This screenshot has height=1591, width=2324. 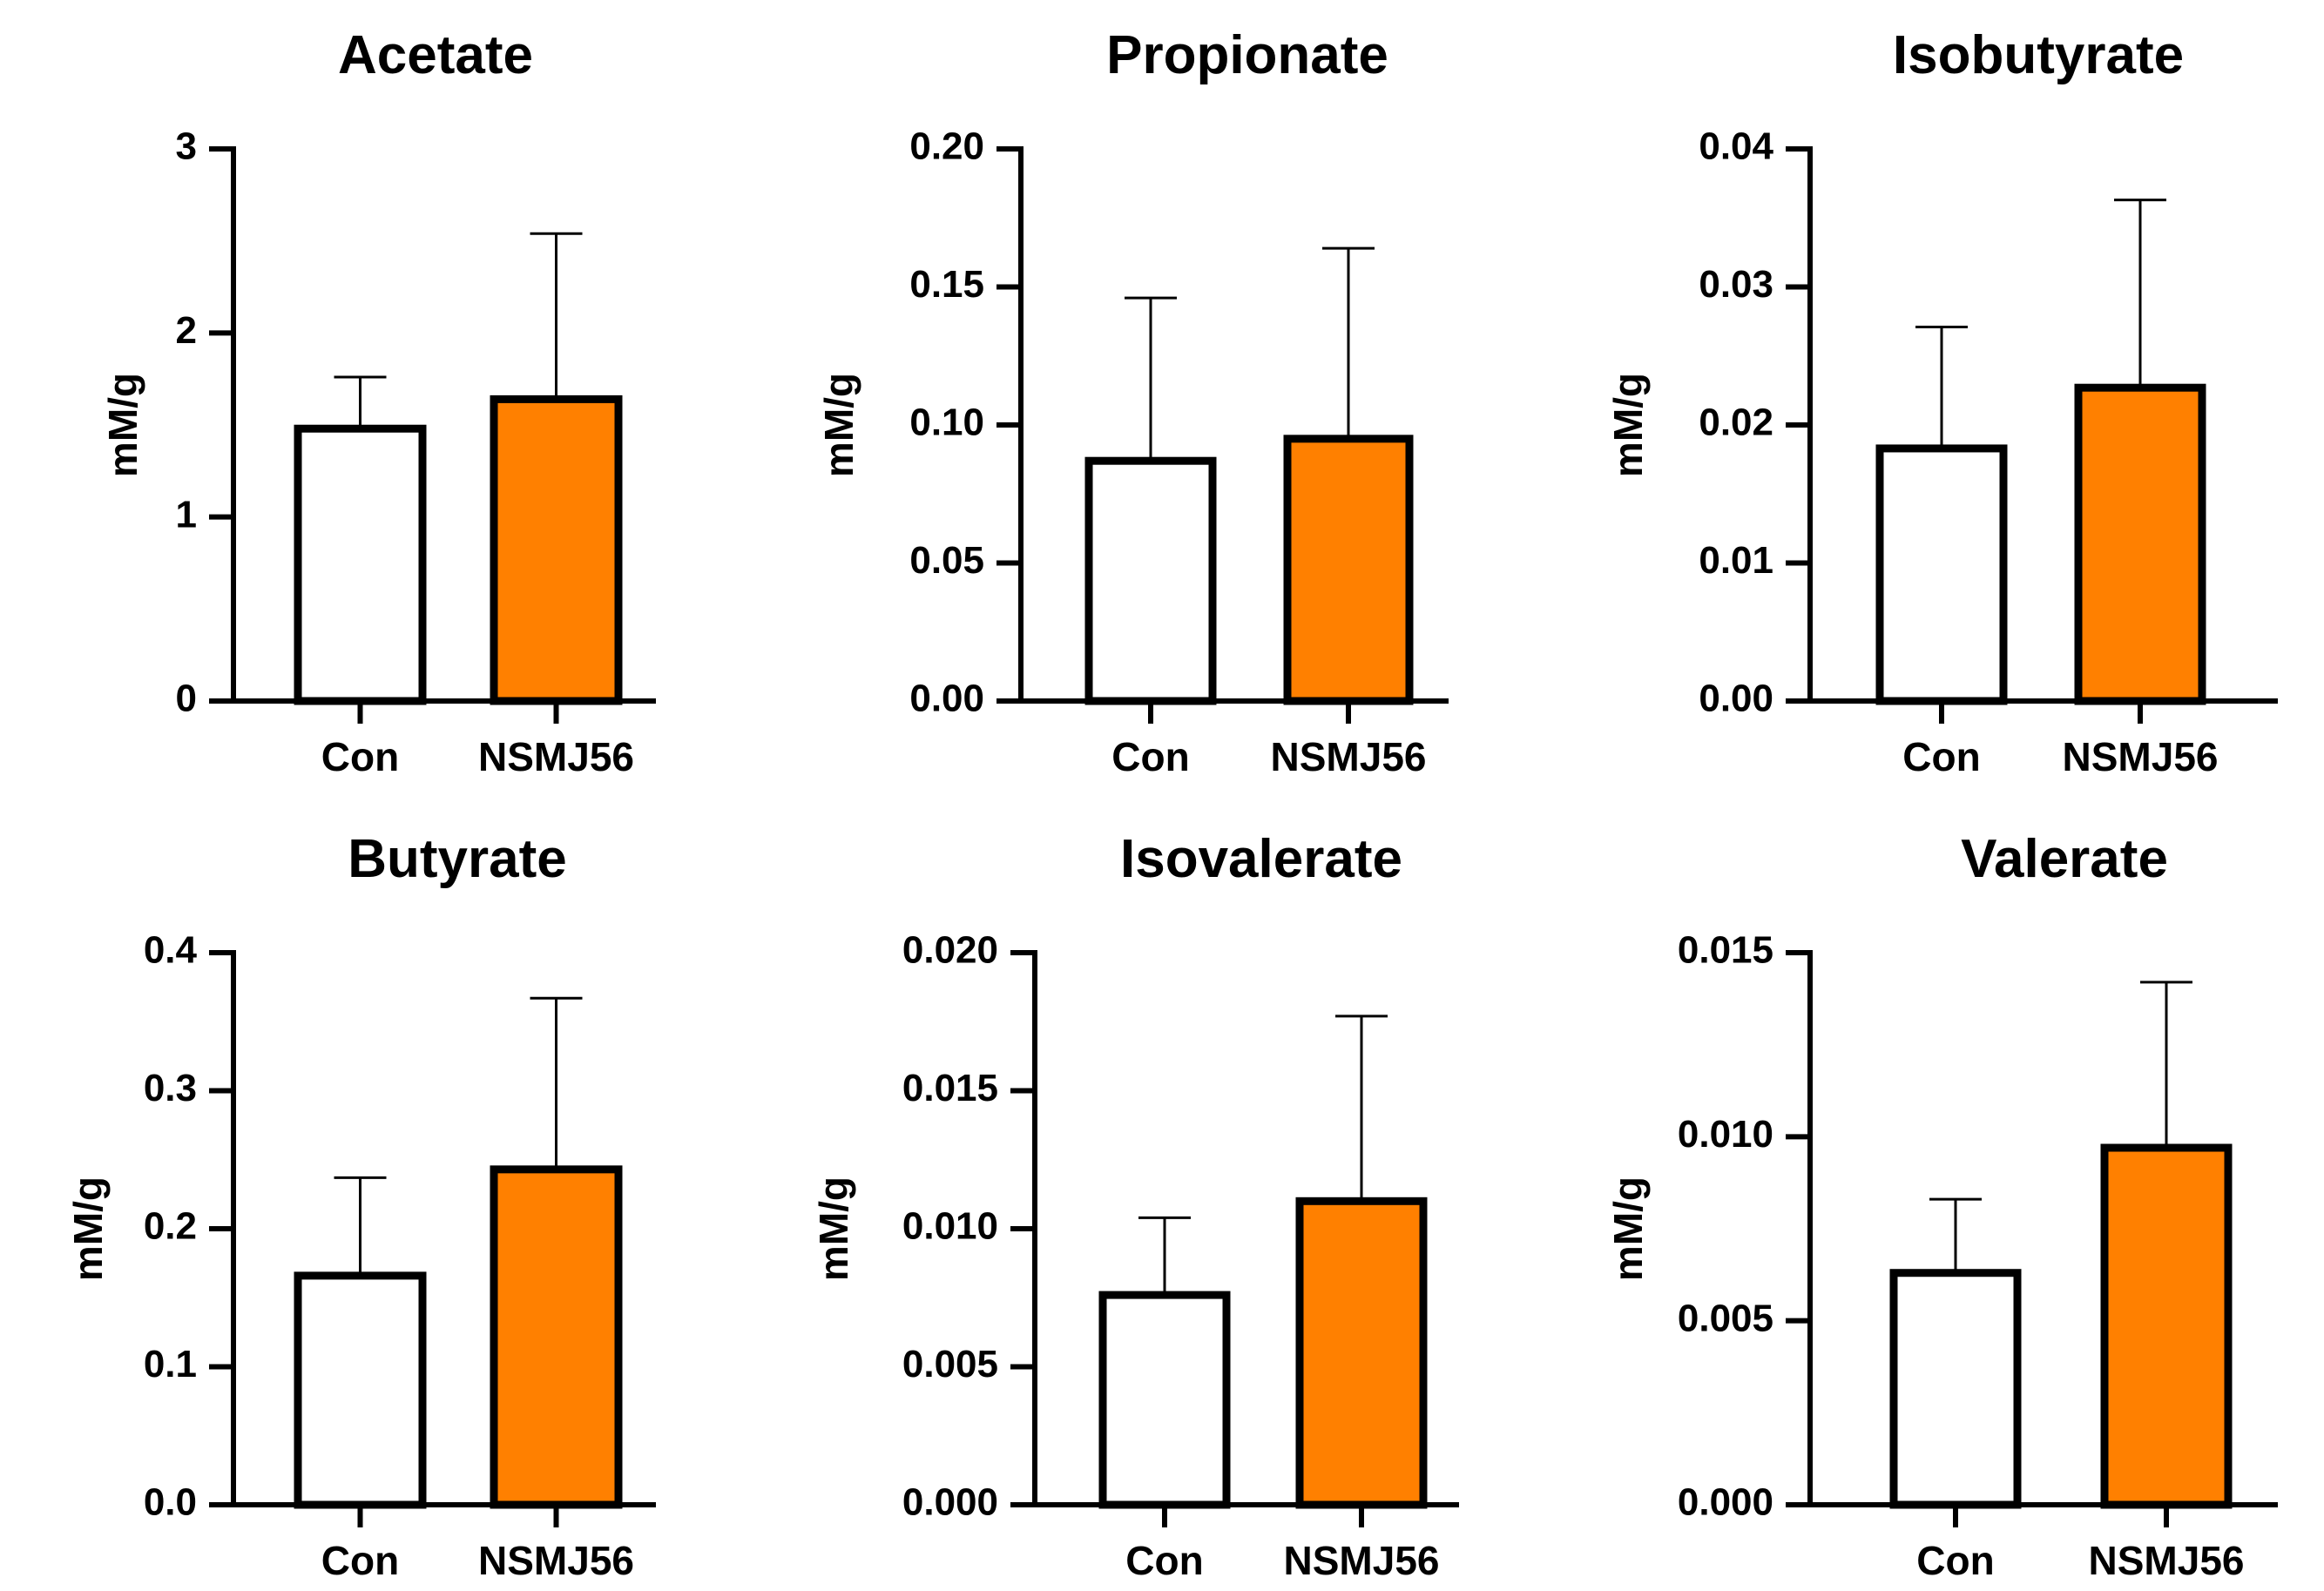 I want to click on y-tick-label: 0, so click(x=186, y=699).